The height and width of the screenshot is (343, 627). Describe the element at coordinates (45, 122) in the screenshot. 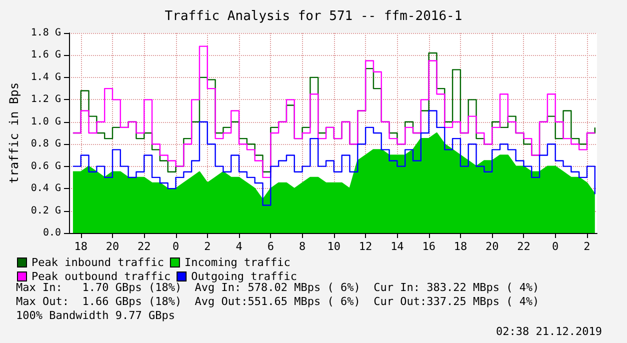

I see `y-tick-label: 1.0 G` at that location.